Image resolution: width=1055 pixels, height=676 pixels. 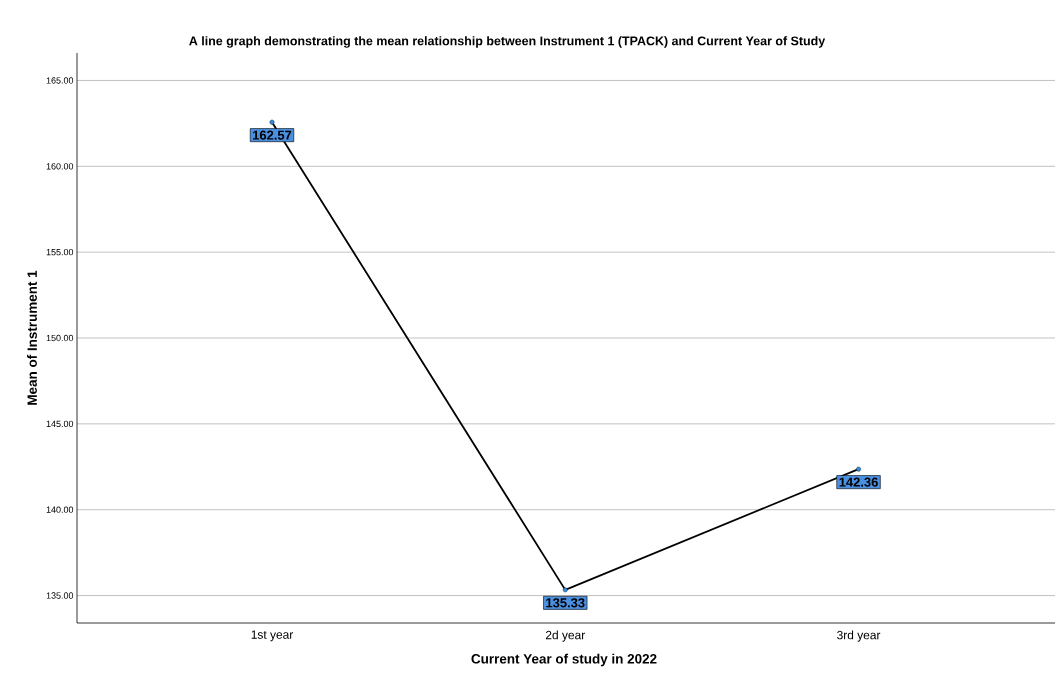 What do you see at coordinates (565, 603) in the screenshot?
I see `data-label: 135.33` at bounding box center [565, 603].